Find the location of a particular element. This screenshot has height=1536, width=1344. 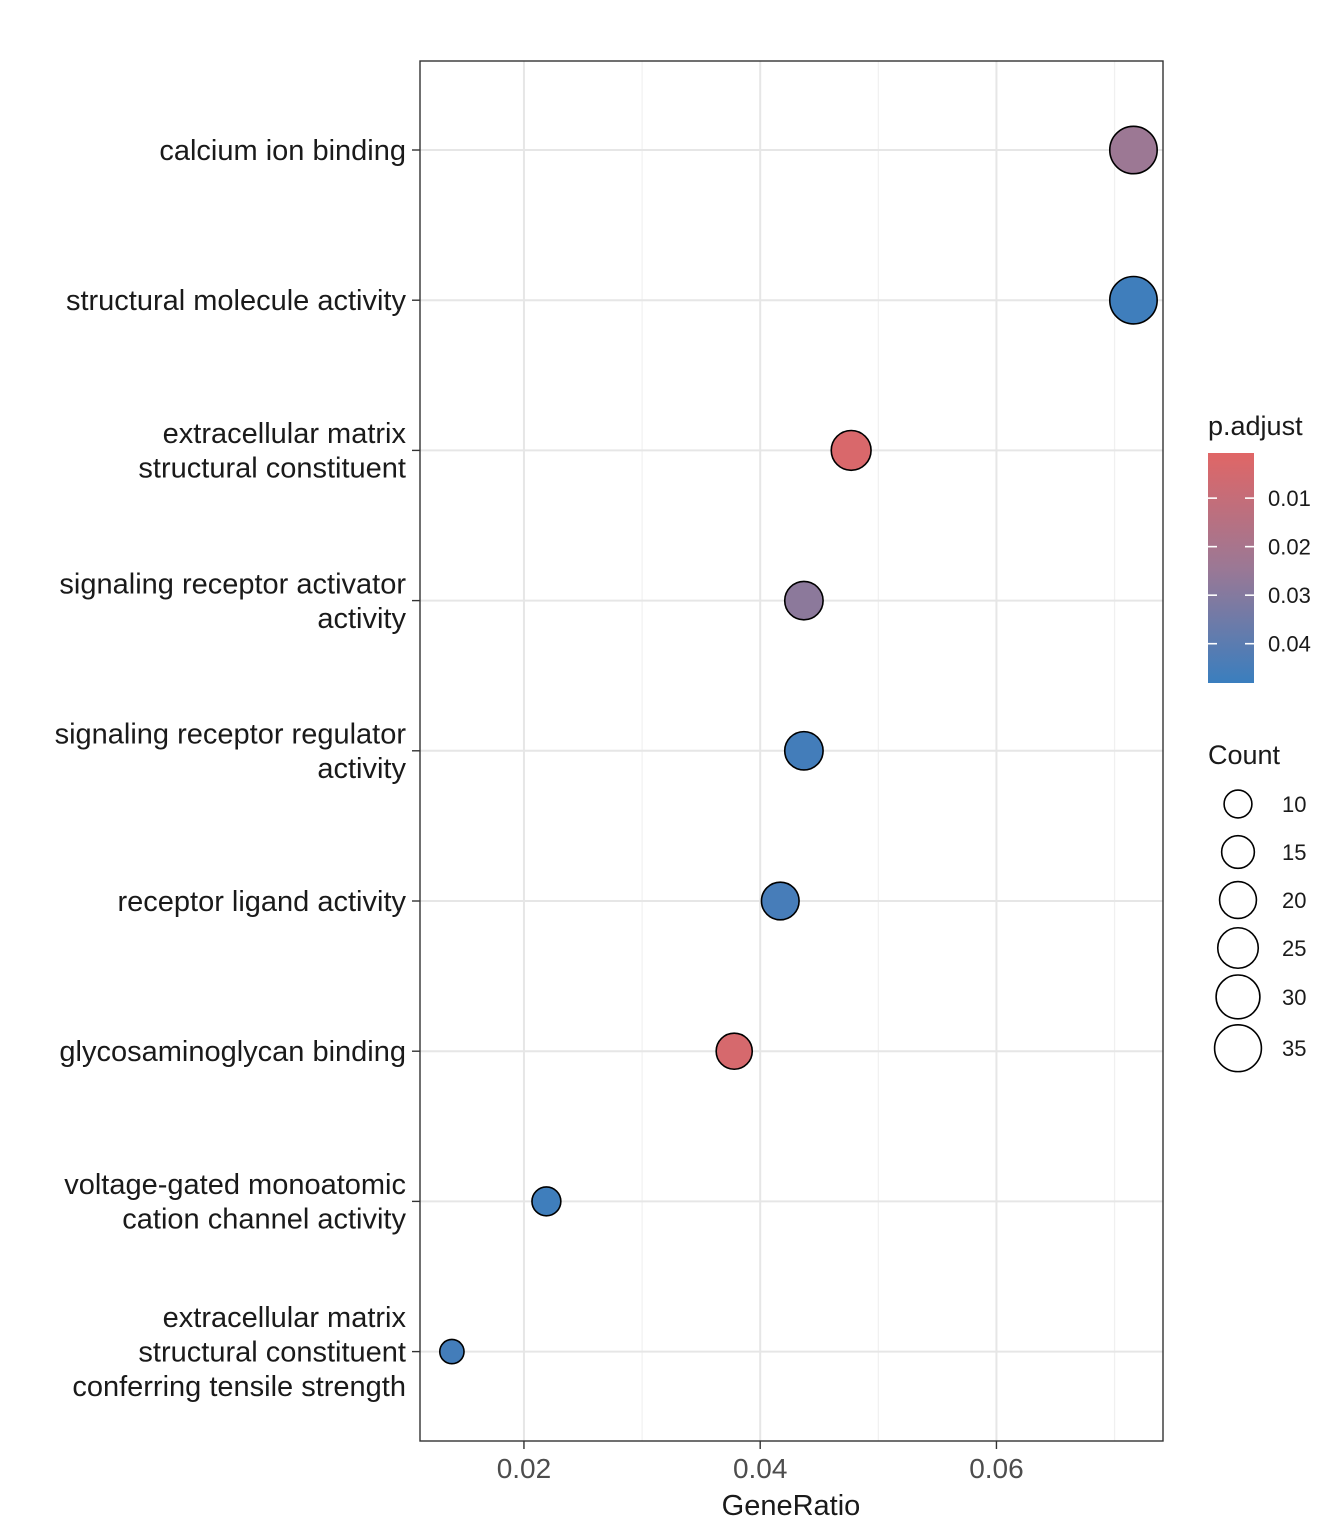

color-legend-title: p.adjust is located at coordinates (1255, 426).